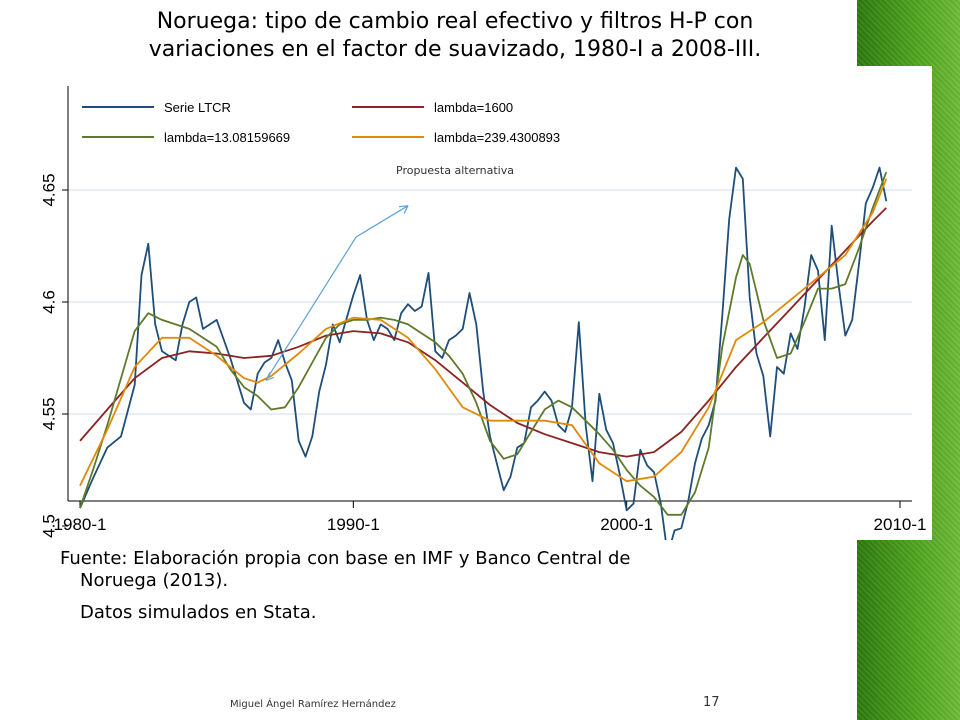 This screenshot has height=720, width=960. Describe the element at coordinates (337, 293) in the screenshot. I see `annotation-arrow` at that location.